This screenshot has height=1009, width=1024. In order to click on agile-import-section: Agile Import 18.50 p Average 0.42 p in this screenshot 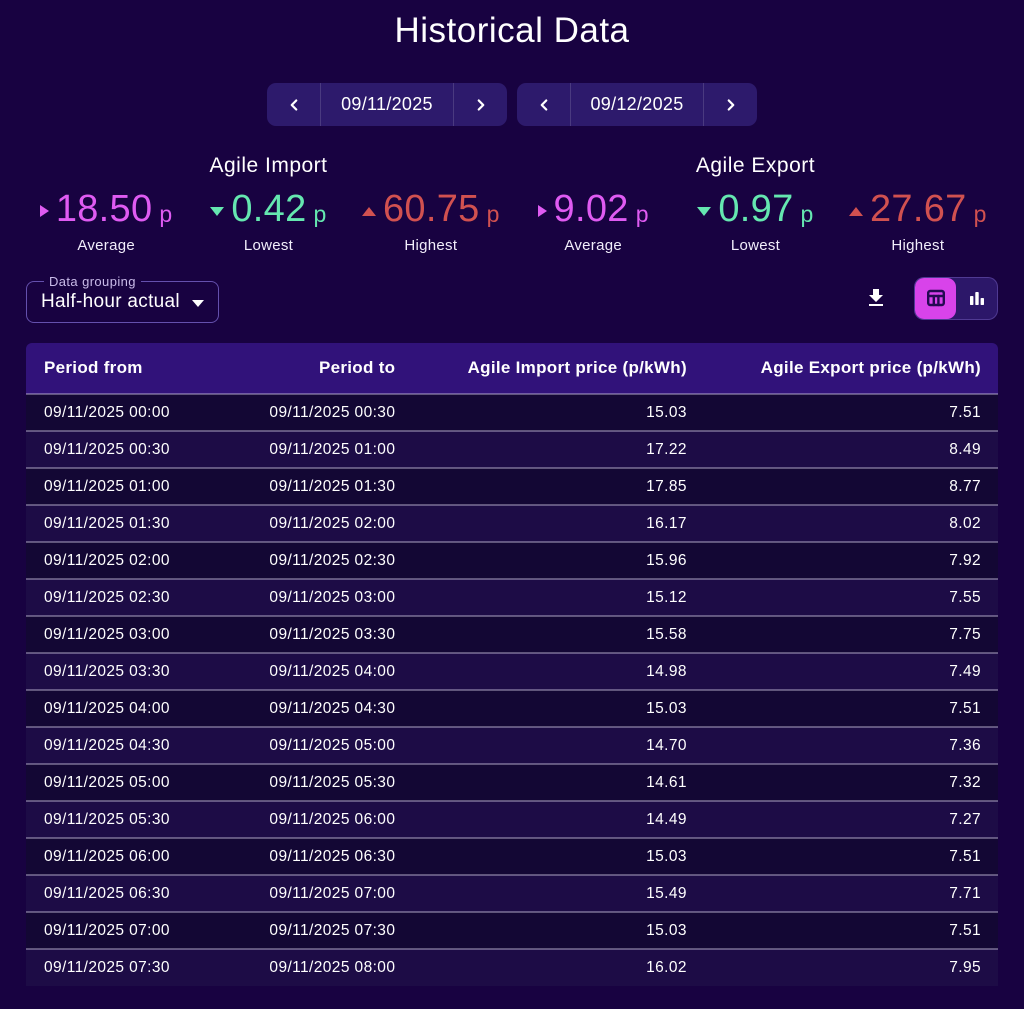, I will do `click(268, 204)`.